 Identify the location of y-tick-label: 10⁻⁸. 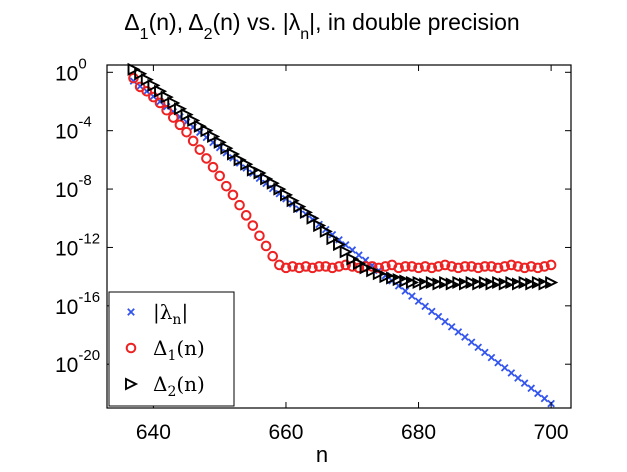
(73, 187).